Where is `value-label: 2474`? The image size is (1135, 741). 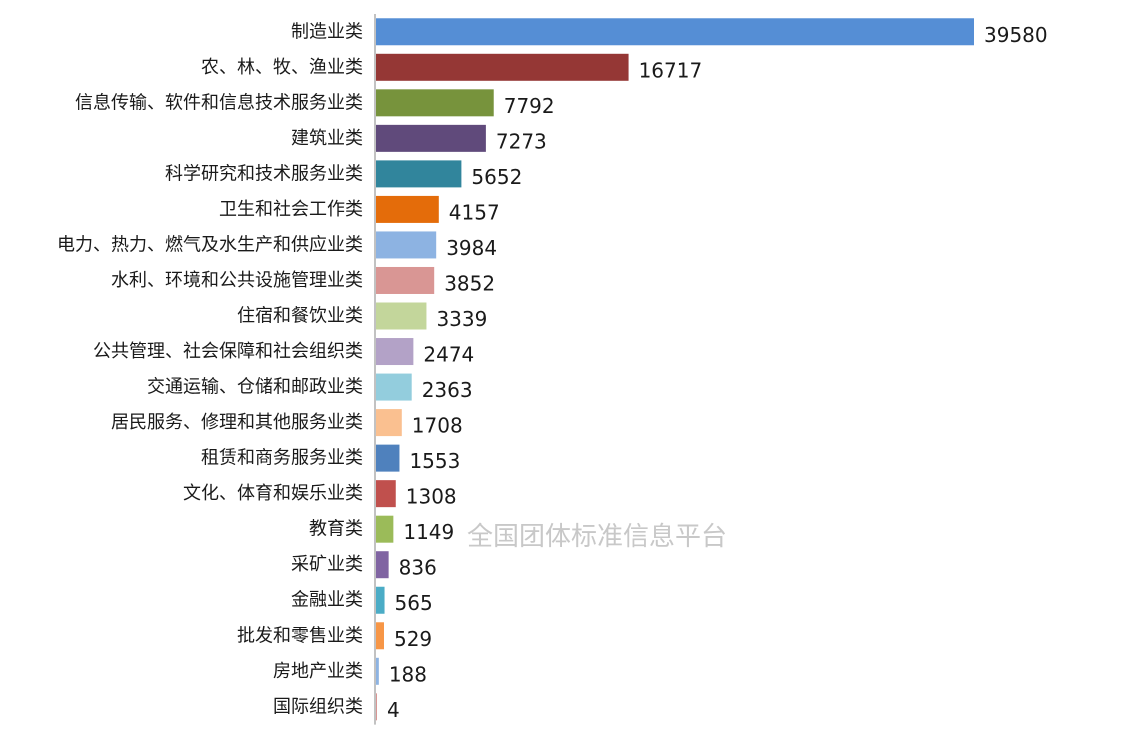
value-label: 2474 is located at coordinates (448, 355).